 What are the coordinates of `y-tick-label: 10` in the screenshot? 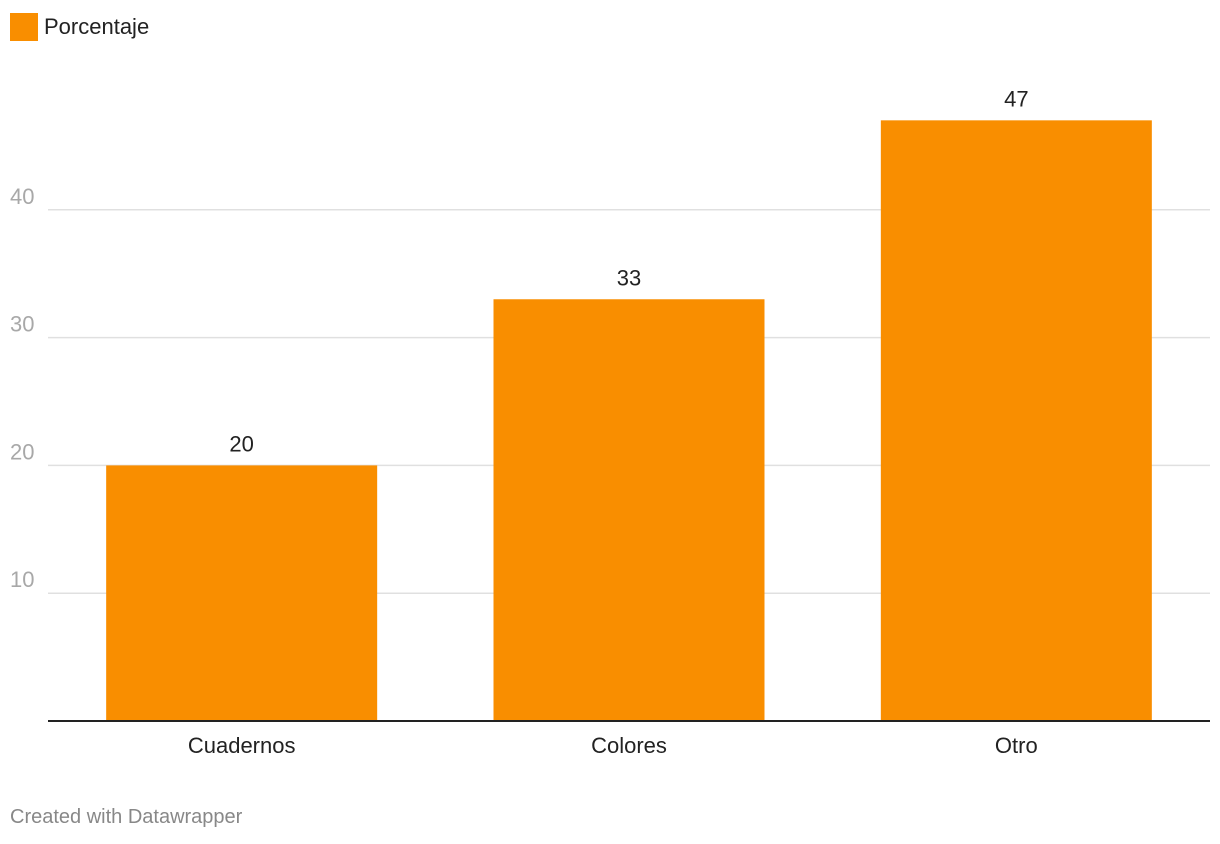 It's located at (22, 579).